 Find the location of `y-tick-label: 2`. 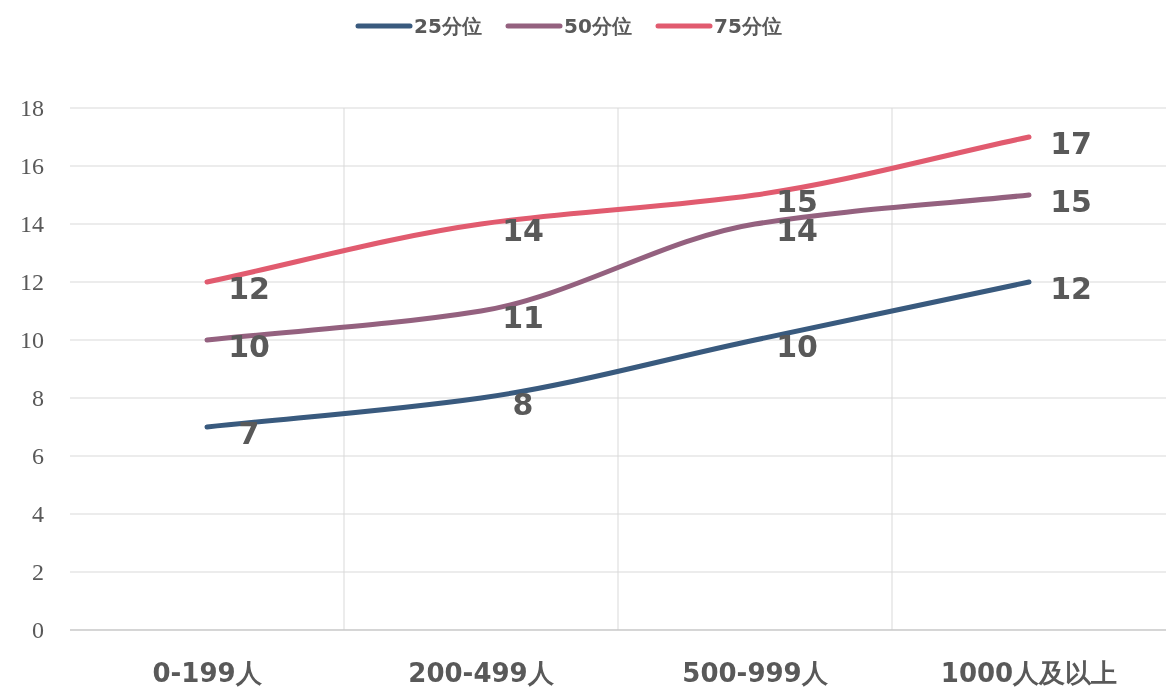

y-tick-label: 2 is located at coordinates (38, 572).